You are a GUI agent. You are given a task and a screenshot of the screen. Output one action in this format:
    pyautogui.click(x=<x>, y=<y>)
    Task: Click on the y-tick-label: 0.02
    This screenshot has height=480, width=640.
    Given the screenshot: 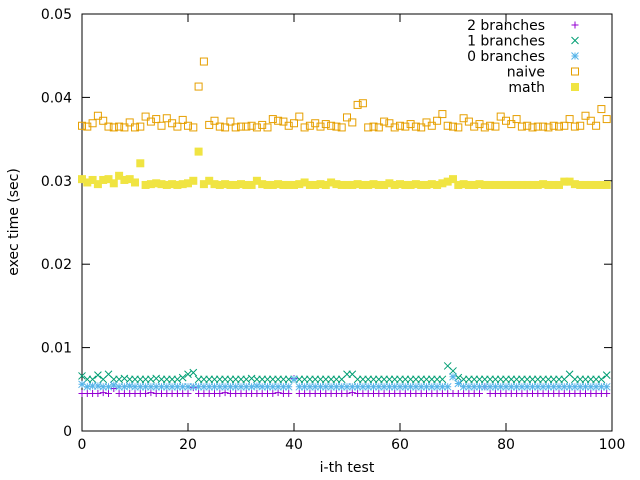 What is the action you would take?
    pyautogui.click(x=56, y=265)
    